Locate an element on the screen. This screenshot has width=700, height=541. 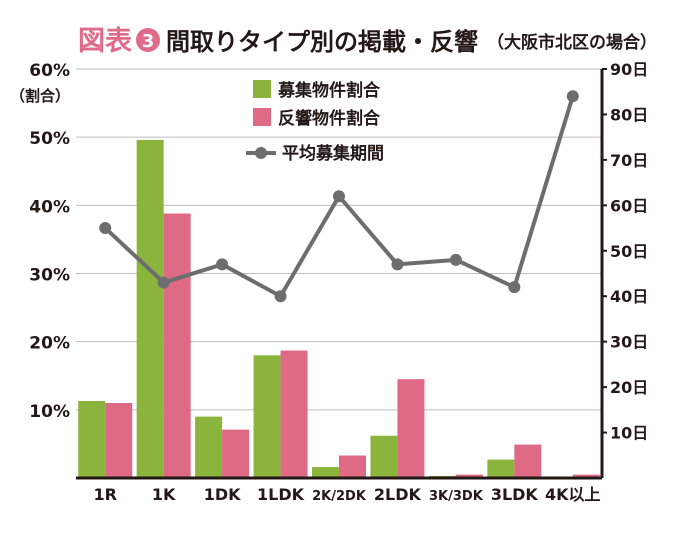
right-tick-label-50: 50日 is located at coordinates (629, 251).